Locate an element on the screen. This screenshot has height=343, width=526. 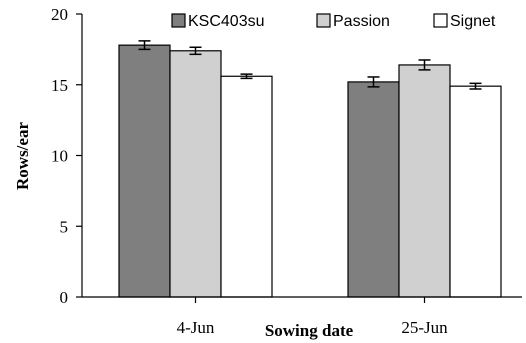
x-tick-label: 25-Jun is located at coordinates (424, 327).